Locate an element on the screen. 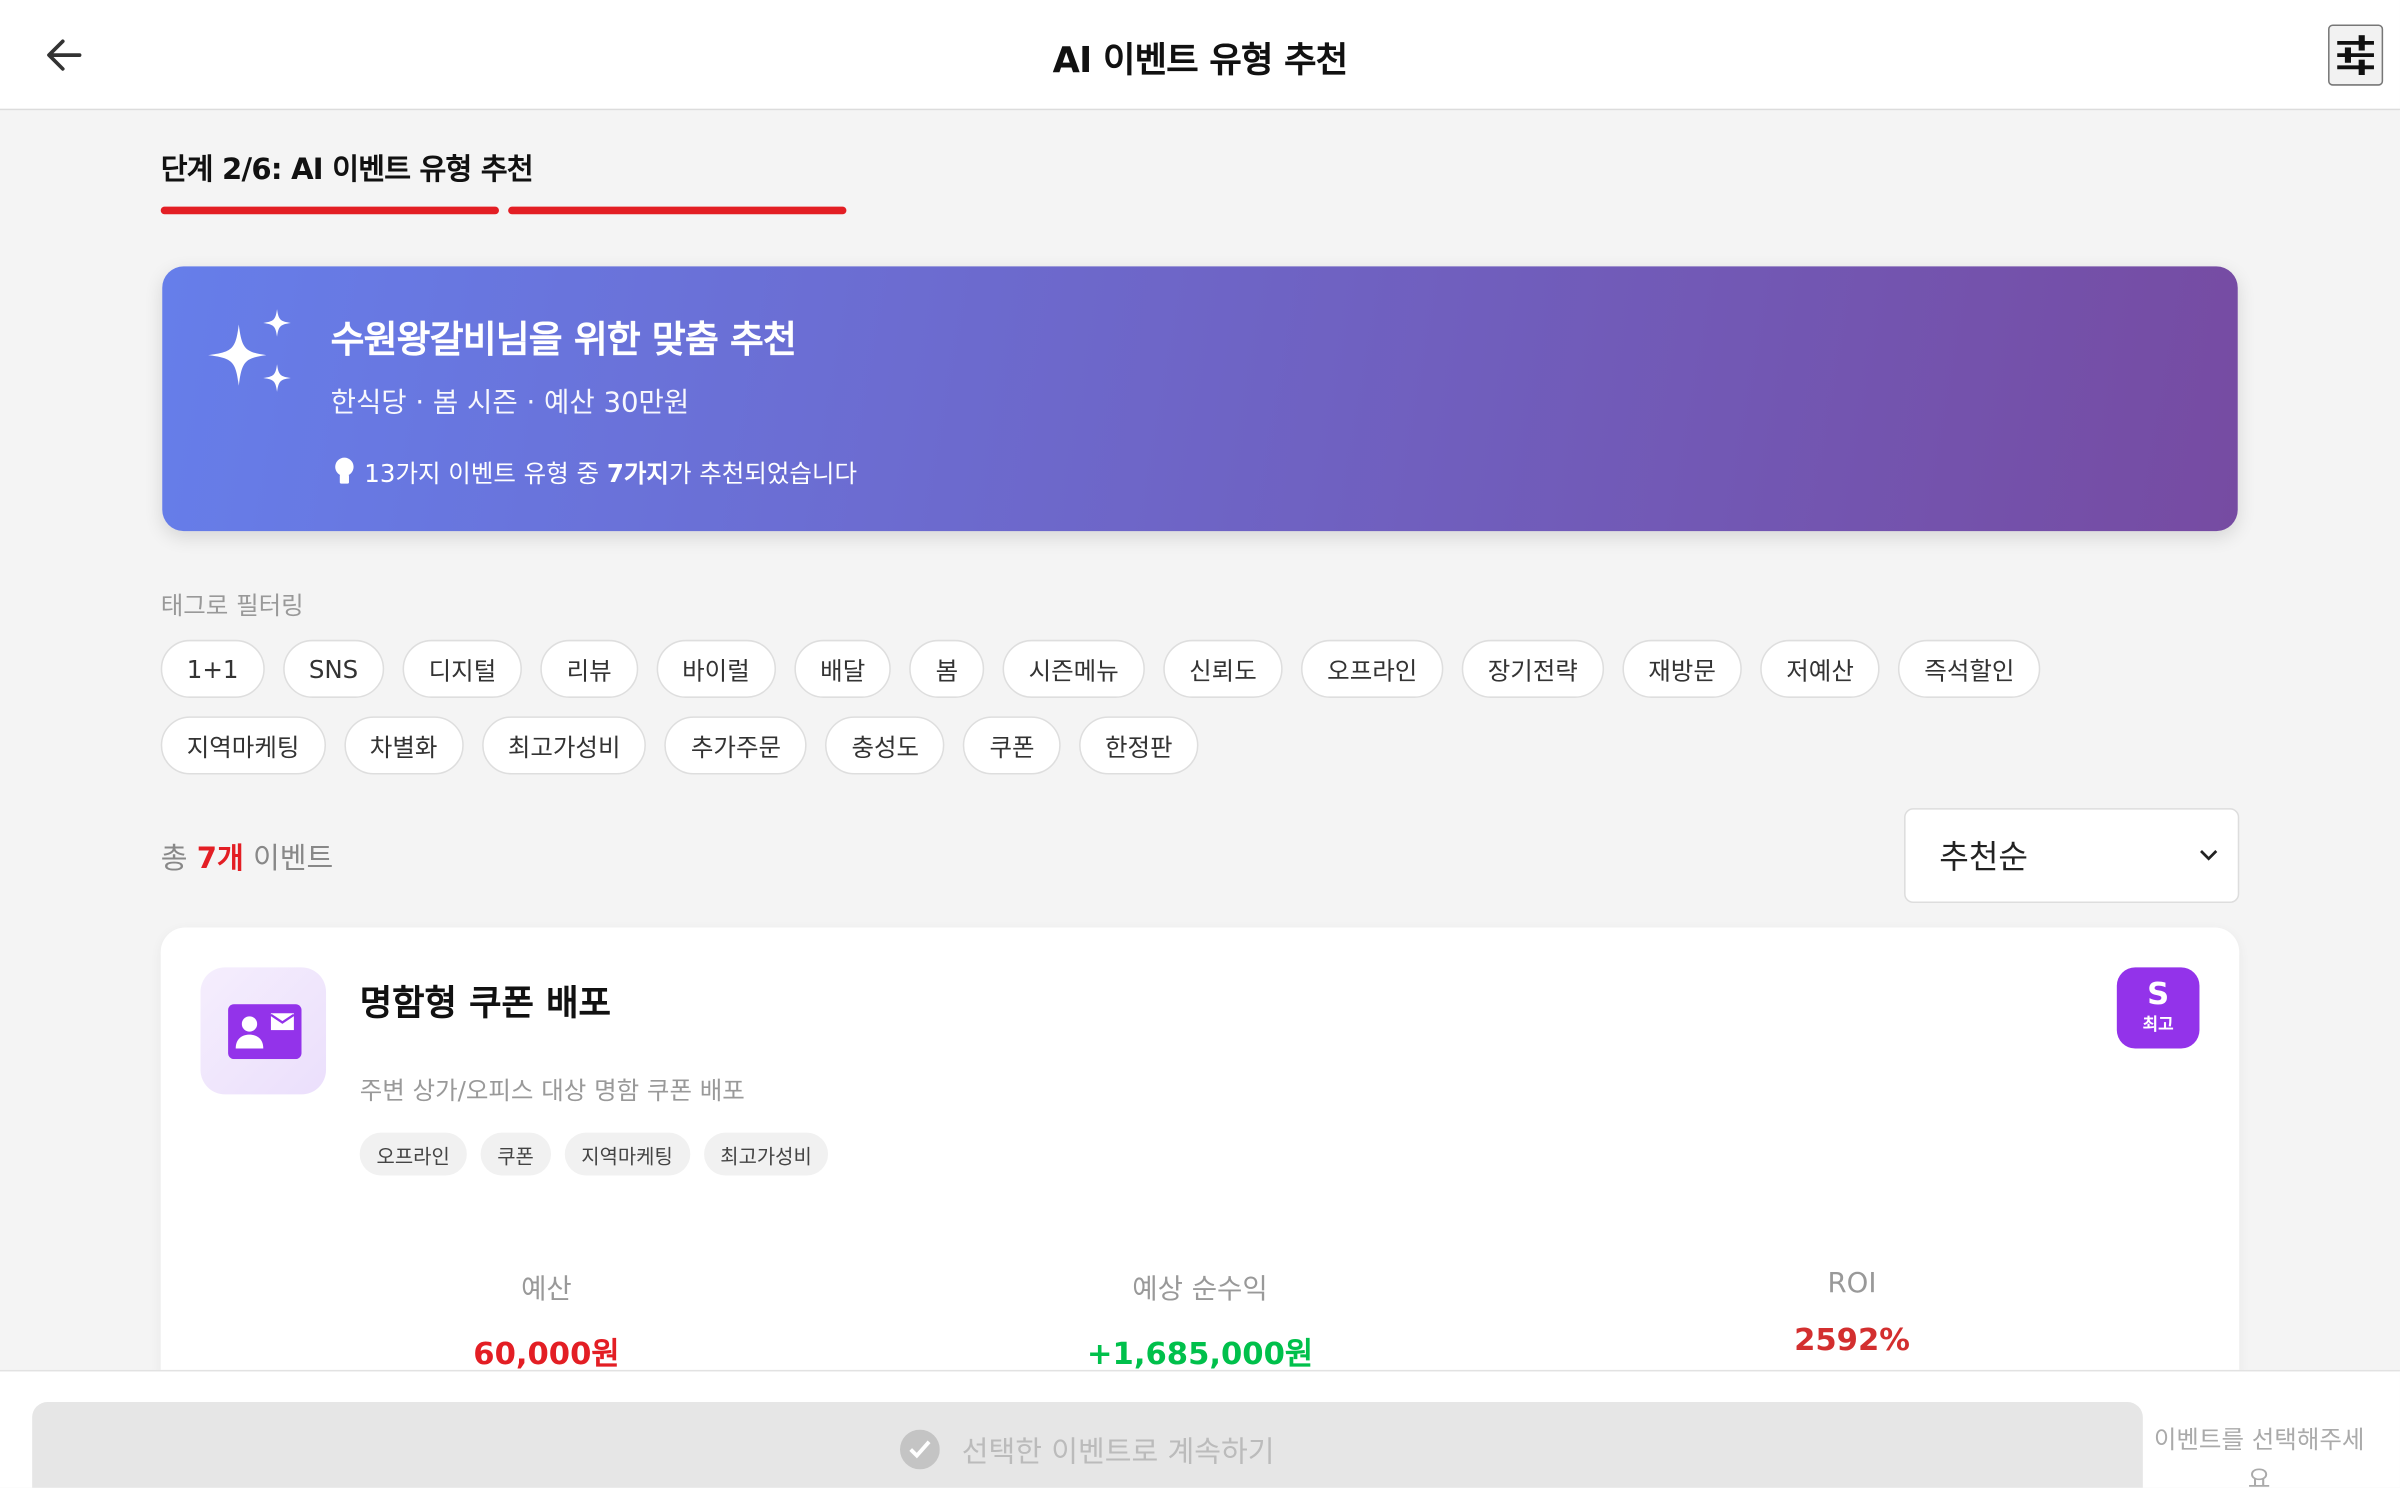 Image resolution: width=2400 pixels, height=1488 pixels. sort-select: 추천순 is located at coordinates (2072, 856).